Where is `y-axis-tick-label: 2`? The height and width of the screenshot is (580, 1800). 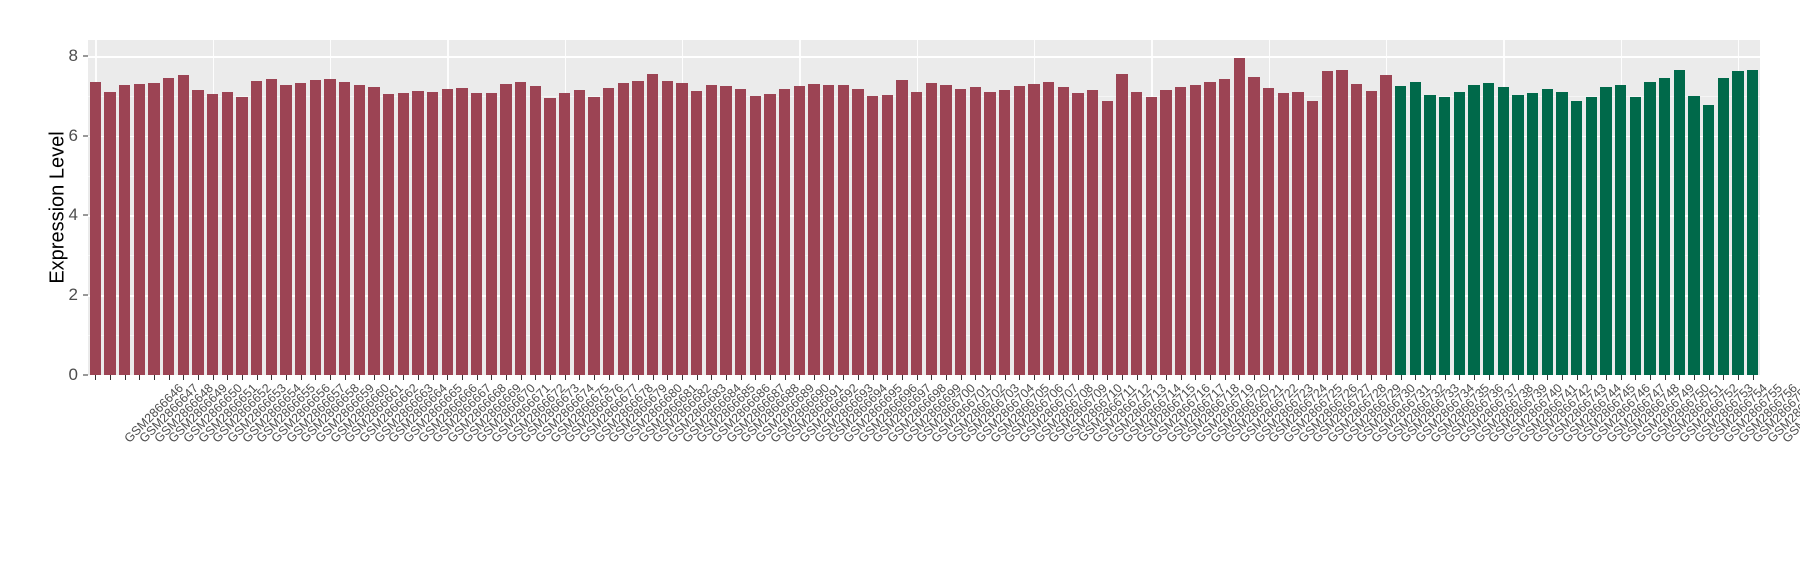 y-axis-tick-label: 2 is located at coordinates (73, 295).